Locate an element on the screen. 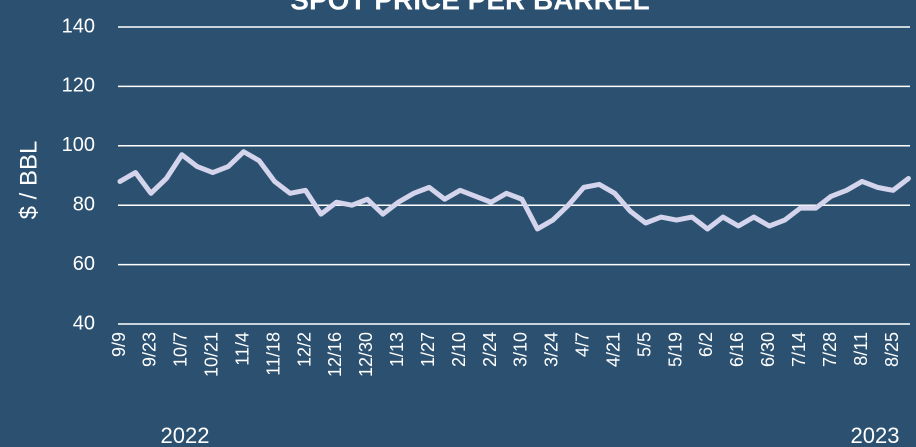 This screenshot has width=916, height=447. x-tick-label: 7/14 is located at coordinates (799, 349).